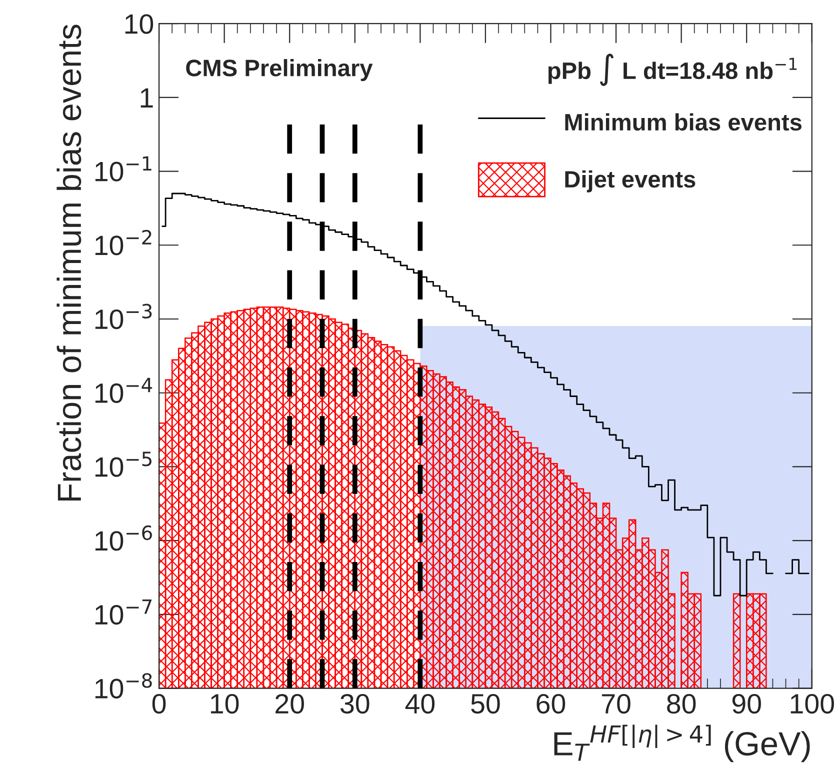  I want to click on annotation: CMS Preliminary, so click(279, 70).